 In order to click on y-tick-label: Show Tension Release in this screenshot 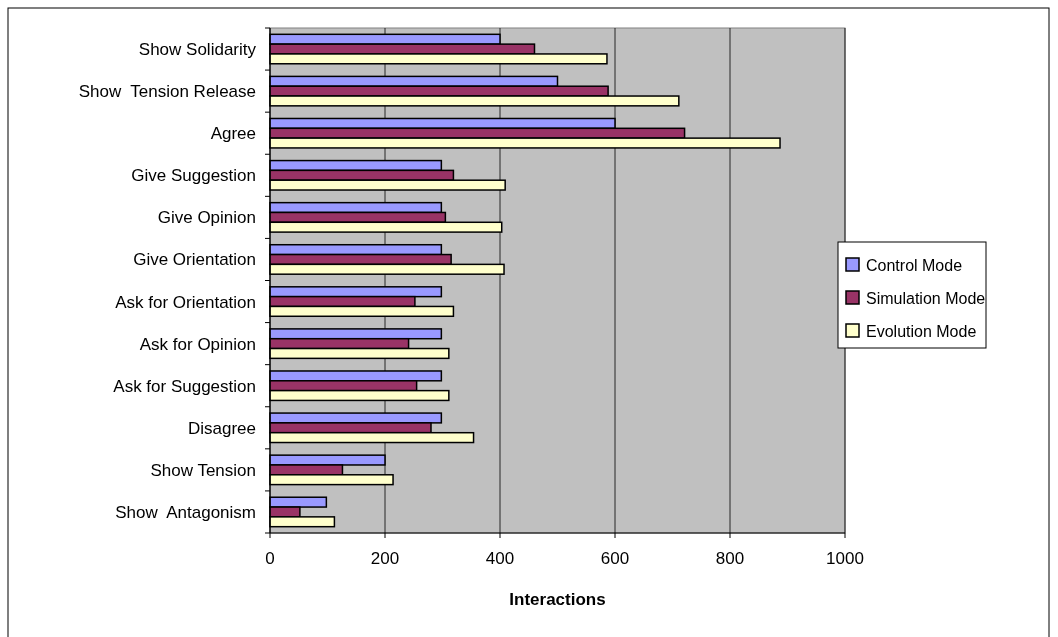, I will do `click(167, 92)`.